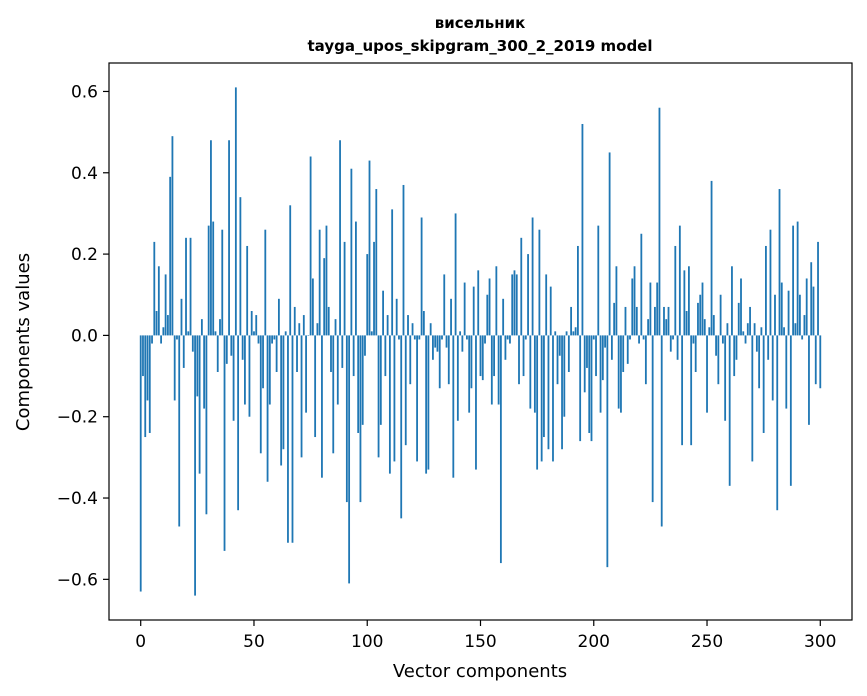 Image resolution: width=867 pixels, height=696 pixels. I want to click on y-tick-label: −0.6, so click(77, 580).